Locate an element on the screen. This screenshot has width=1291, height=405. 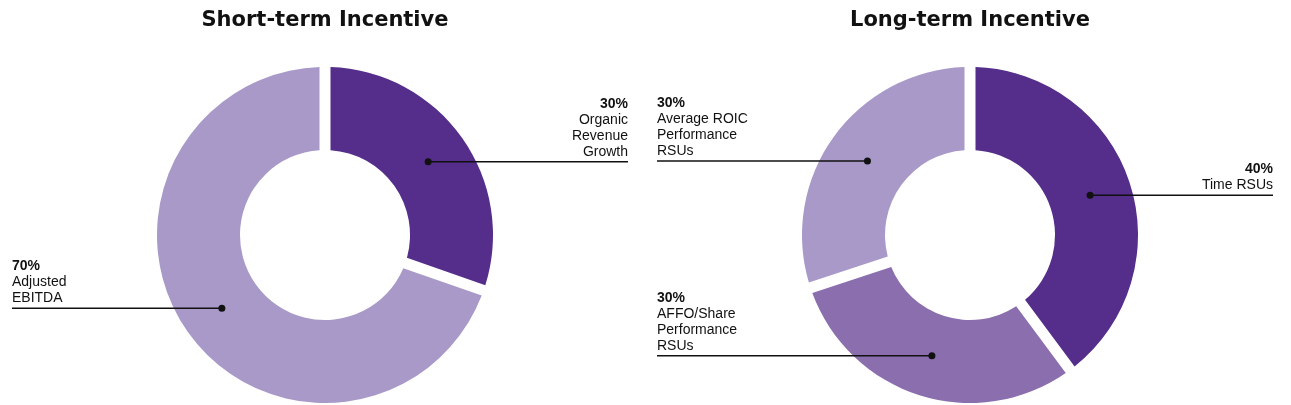
chart-title: Short-term Incentive is located at coordinates (325, 19).